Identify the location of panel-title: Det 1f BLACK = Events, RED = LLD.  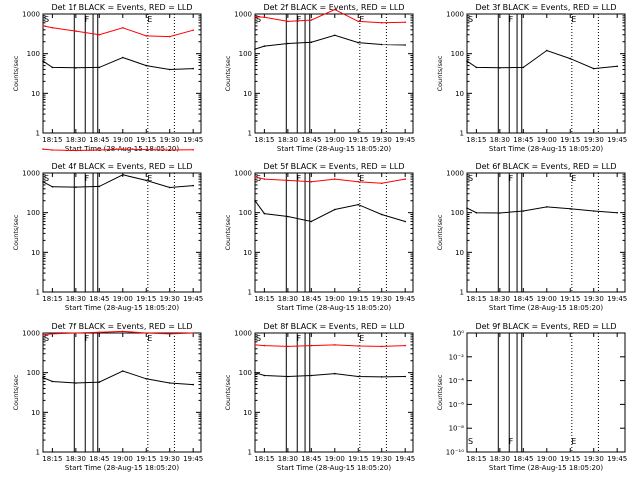
(121, 7).